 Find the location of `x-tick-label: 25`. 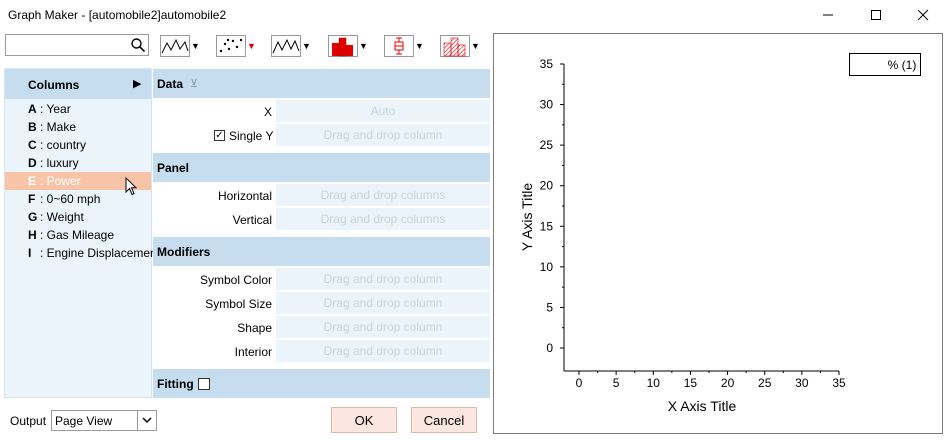

x-tick-label: 25 is located at coordinates (765, 383).